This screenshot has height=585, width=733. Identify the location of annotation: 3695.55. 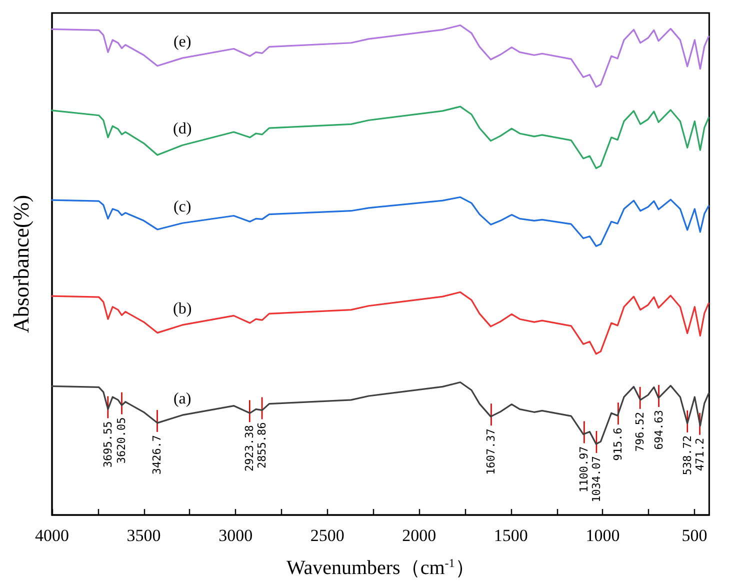
(107, 444).